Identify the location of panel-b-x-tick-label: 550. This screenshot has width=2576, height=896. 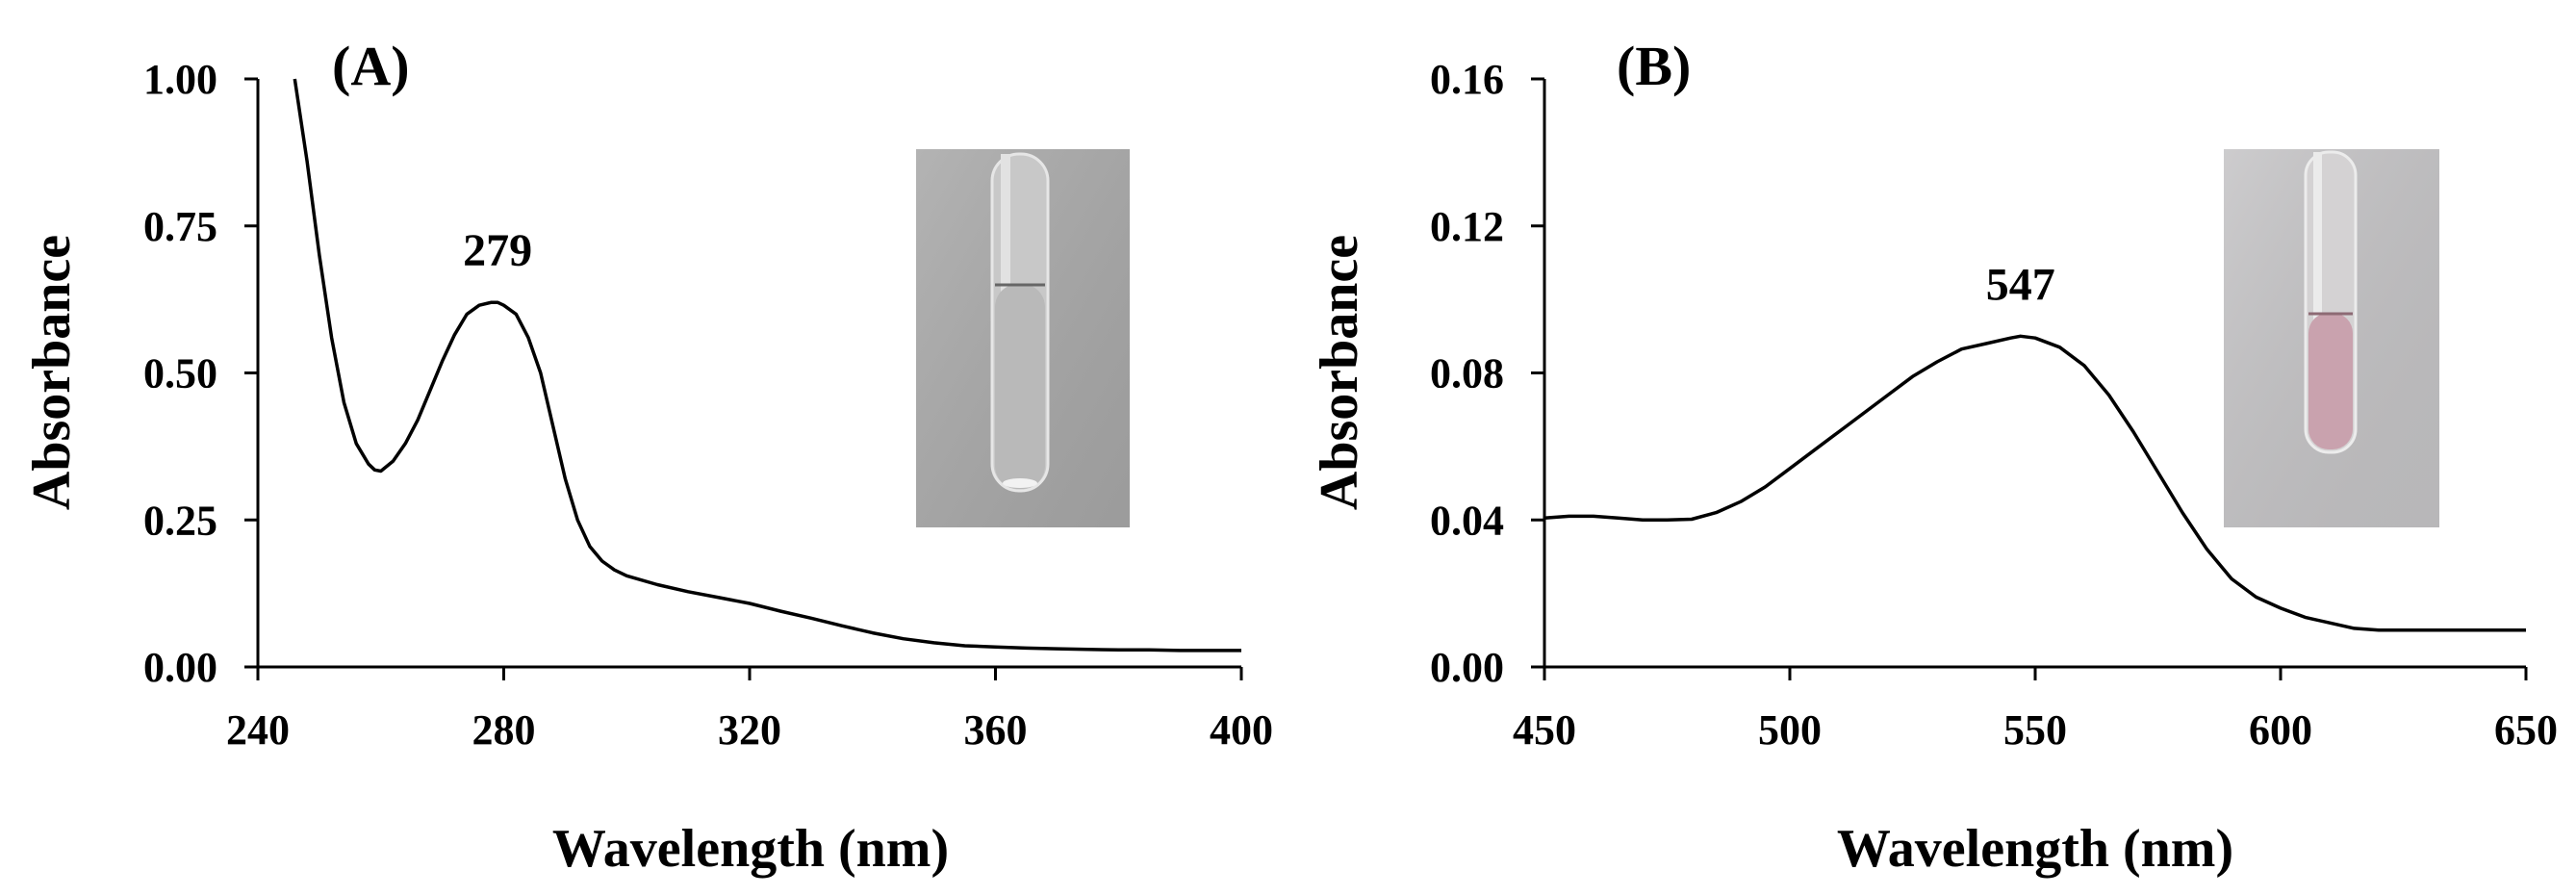
(2035, 730).